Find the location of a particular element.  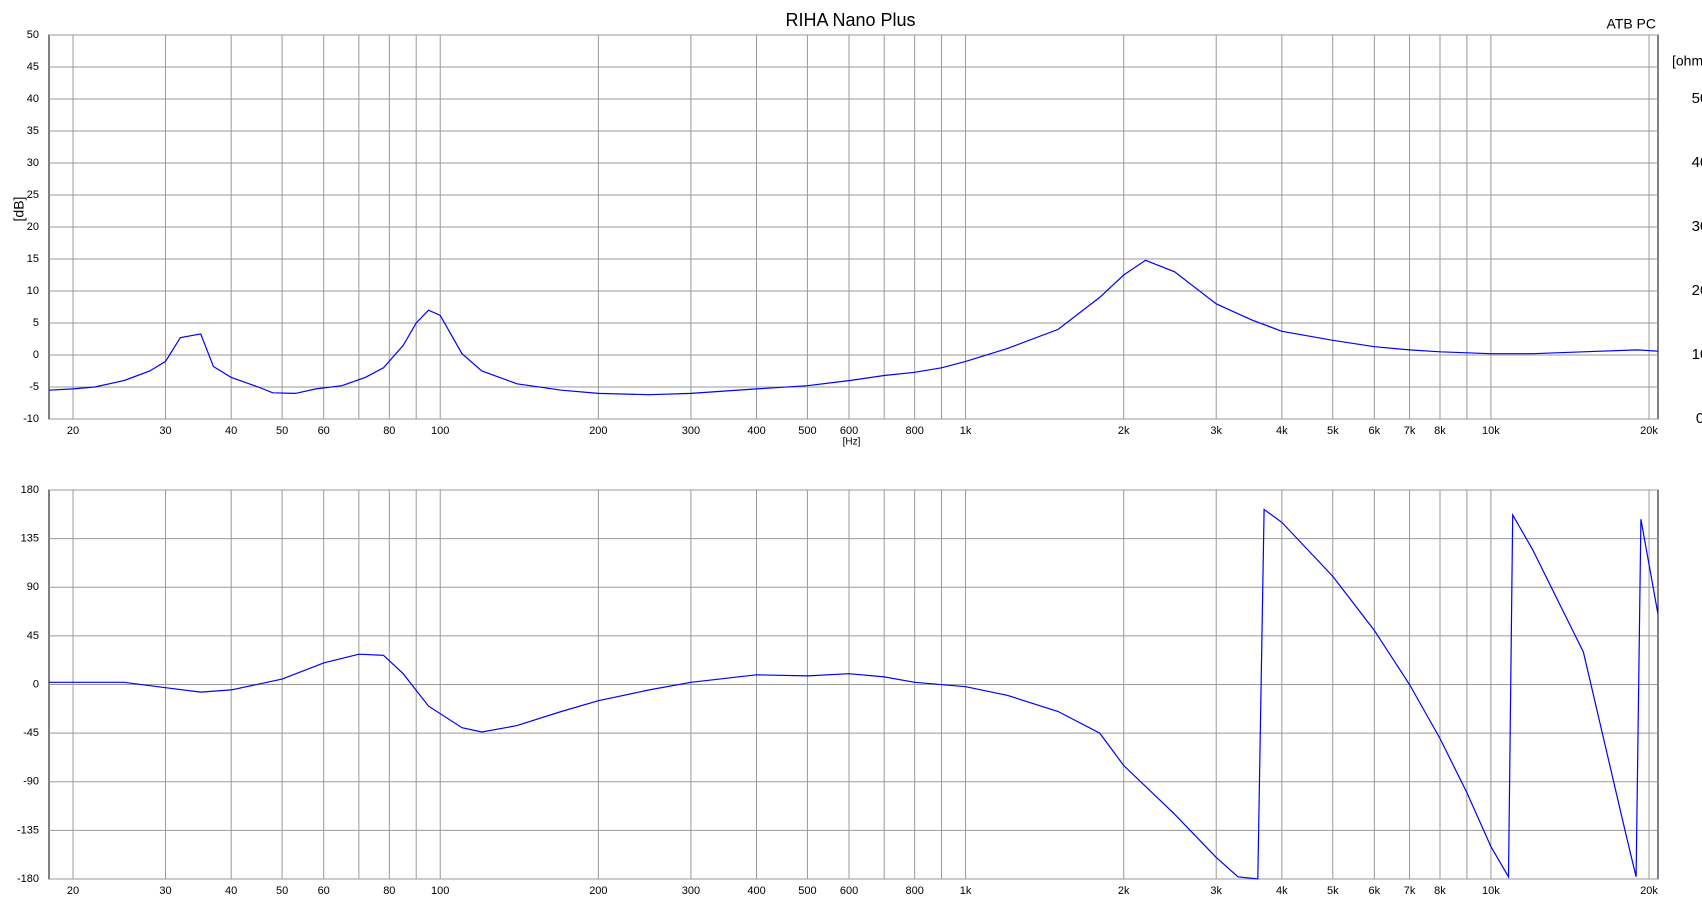

y-tick-label: 90 is located at coordinates (33, 587).